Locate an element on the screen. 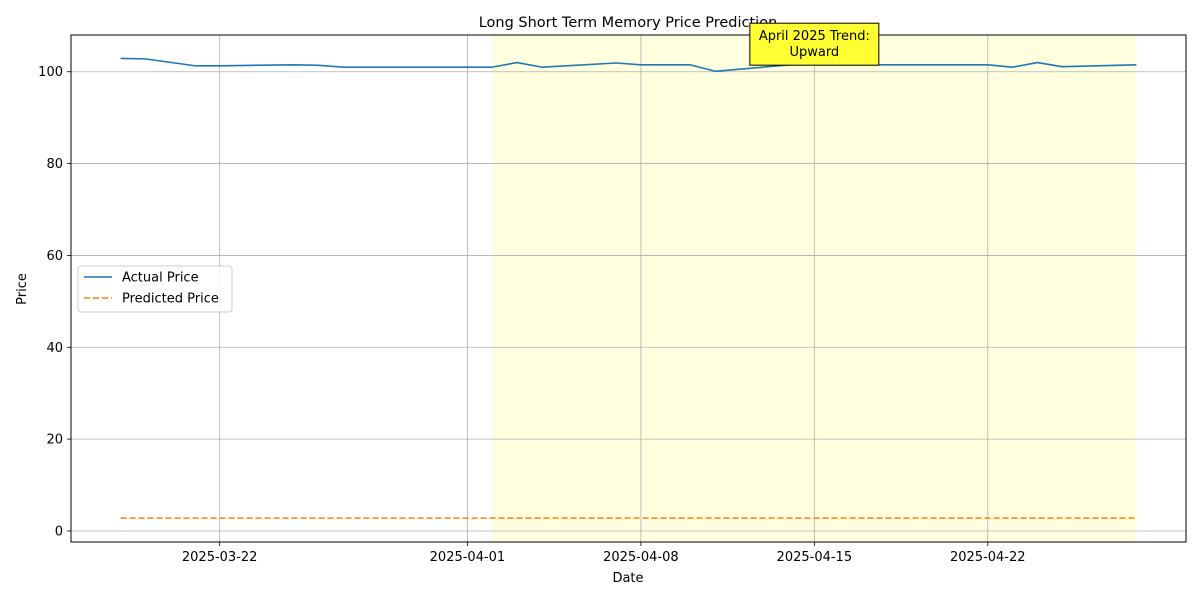  x-axis-label: Date is located at coordinates (627, 578).